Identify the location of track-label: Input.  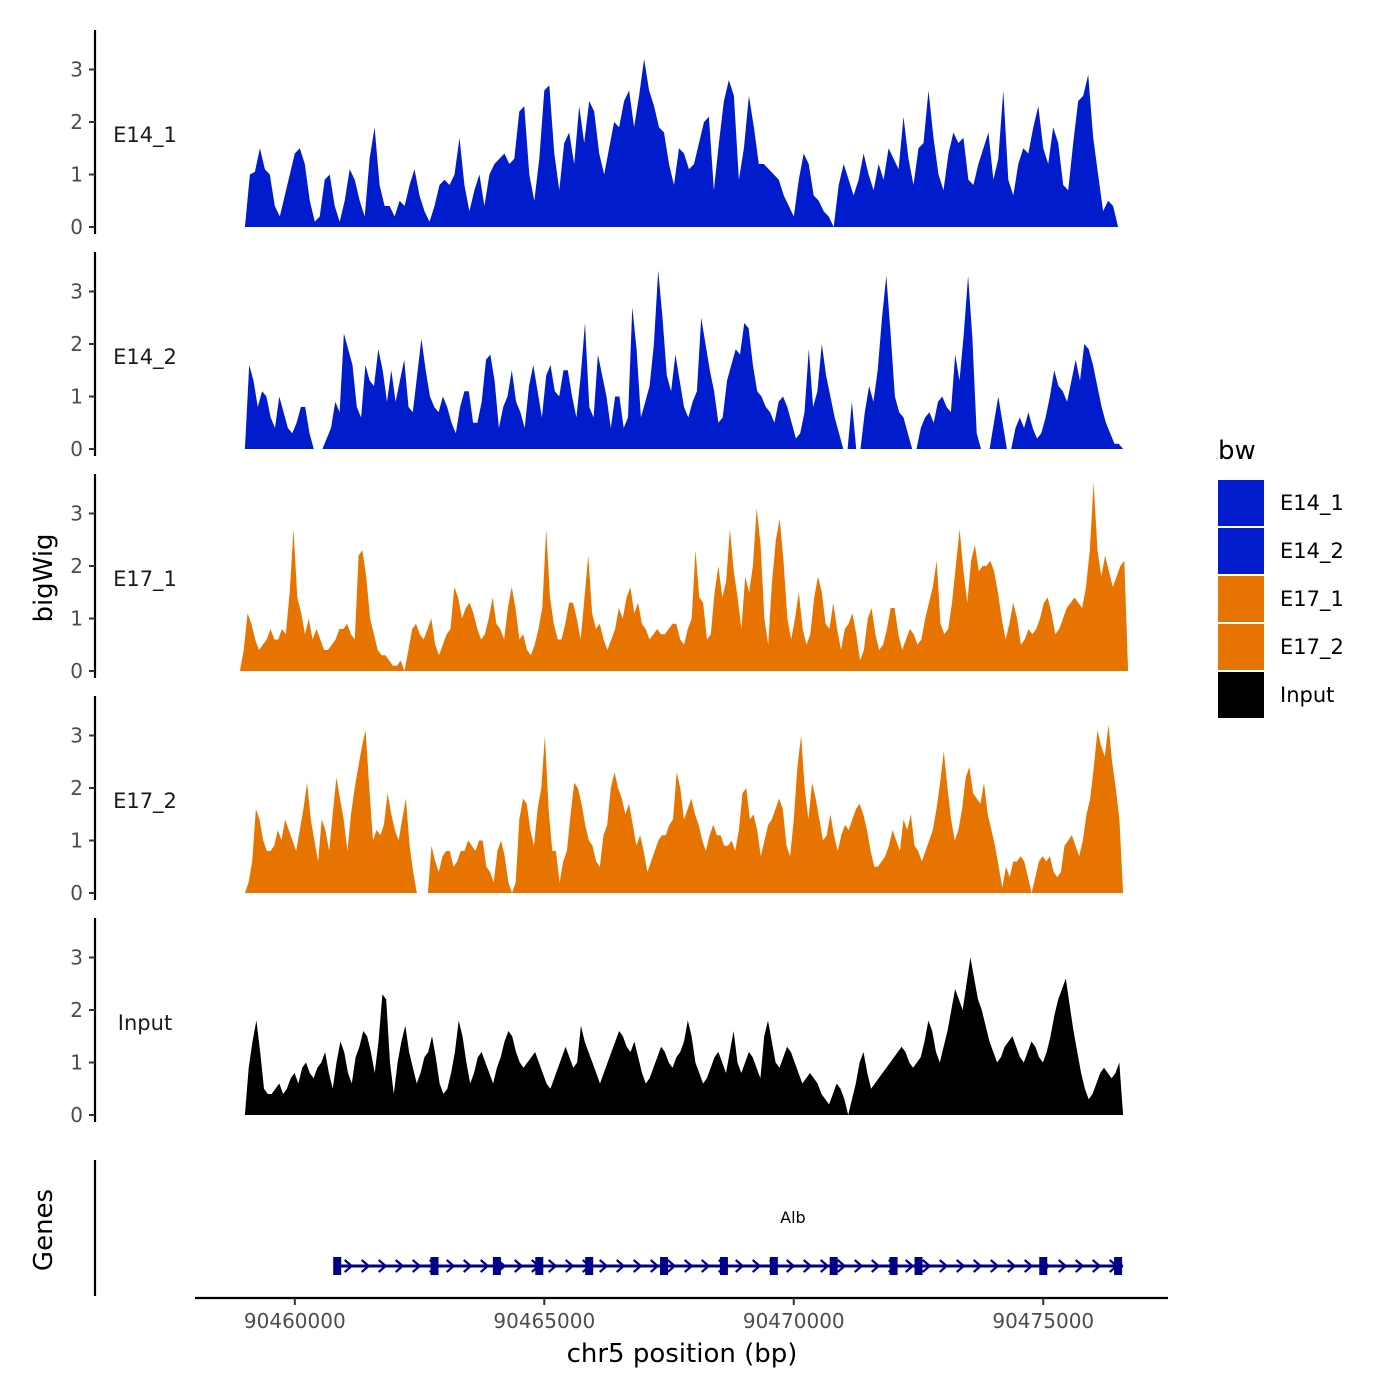
(145, 1023).